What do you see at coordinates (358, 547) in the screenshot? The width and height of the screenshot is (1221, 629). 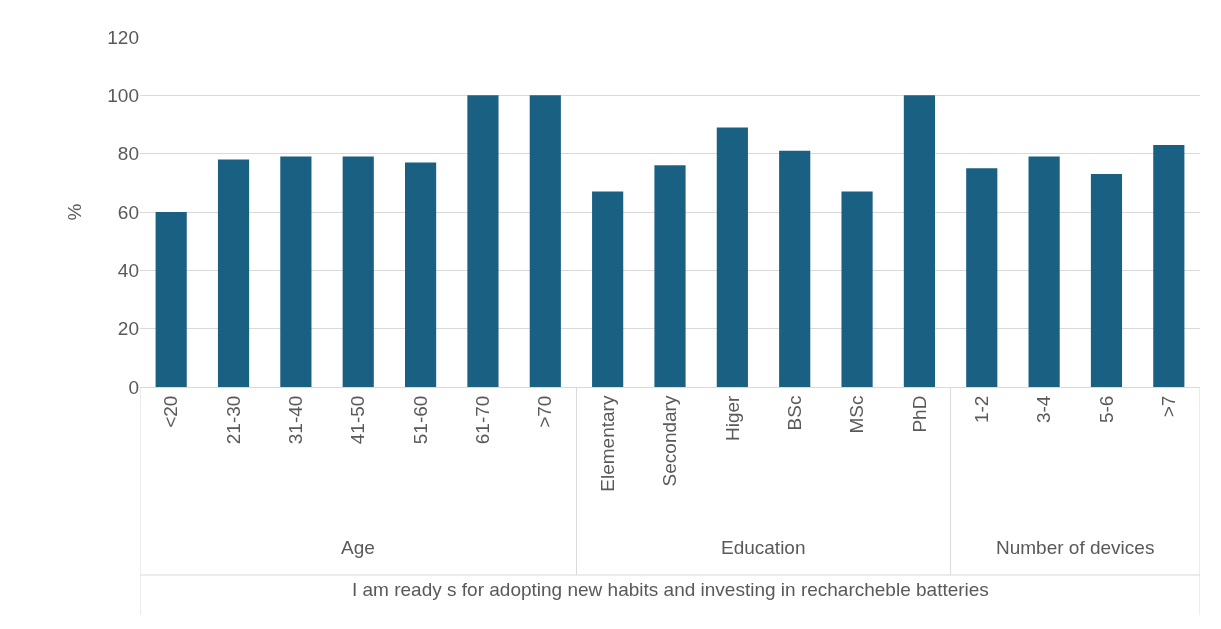 I see `text: Age` at bounding box center [358, 547].